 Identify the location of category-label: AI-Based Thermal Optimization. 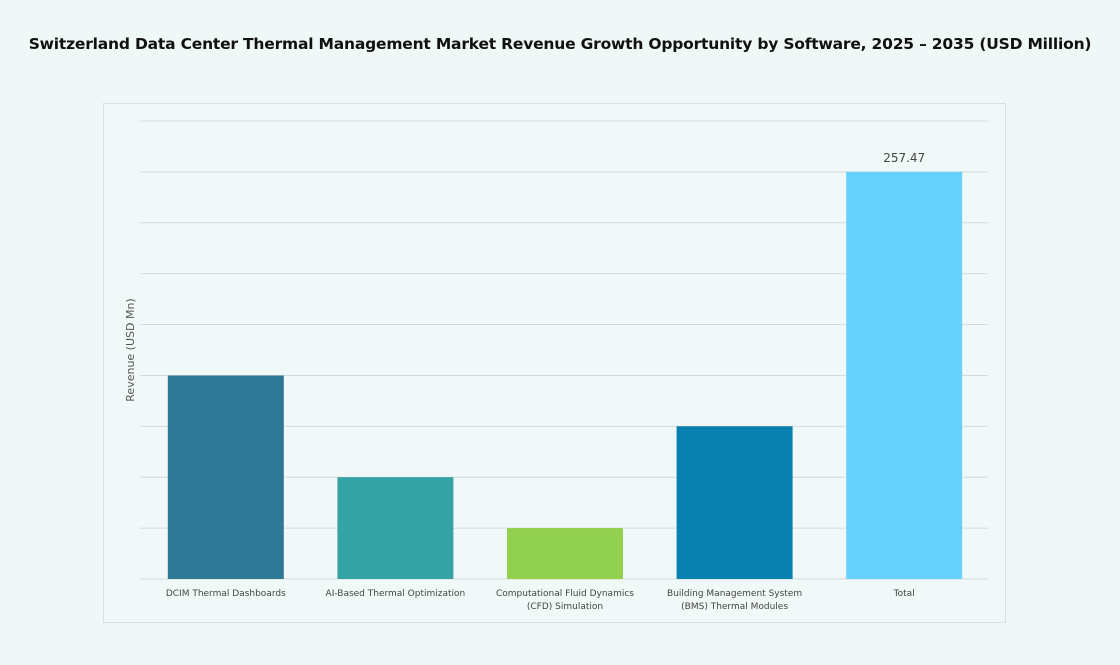
(396, 594).